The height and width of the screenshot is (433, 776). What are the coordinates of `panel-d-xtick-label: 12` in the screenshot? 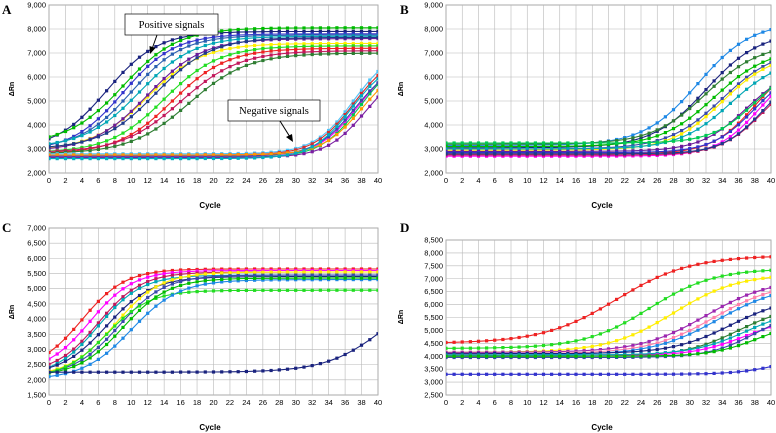 It's located at (543, 402).